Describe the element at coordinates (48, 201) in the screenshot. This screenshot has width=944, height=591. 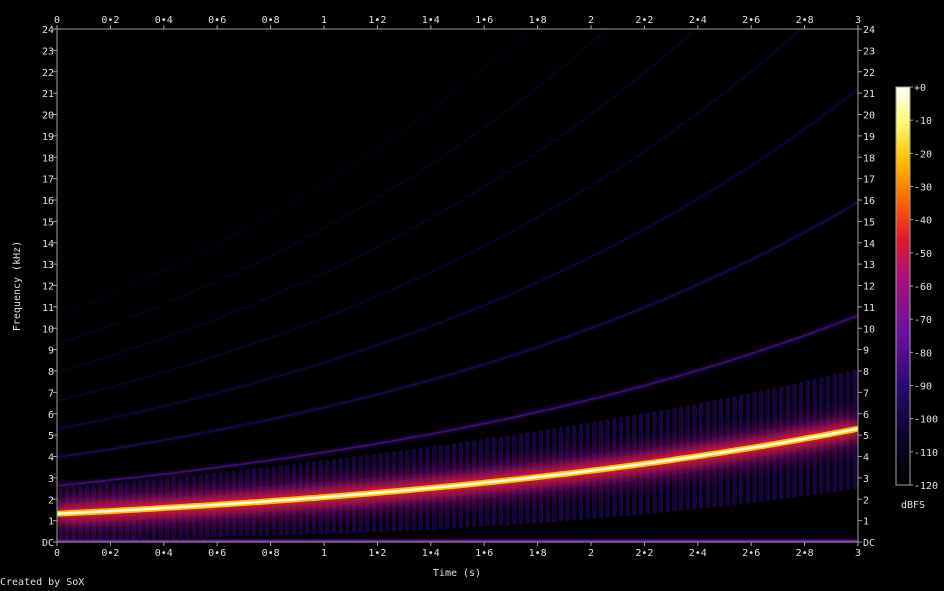
I see `y-tick-label: 16` at that location.